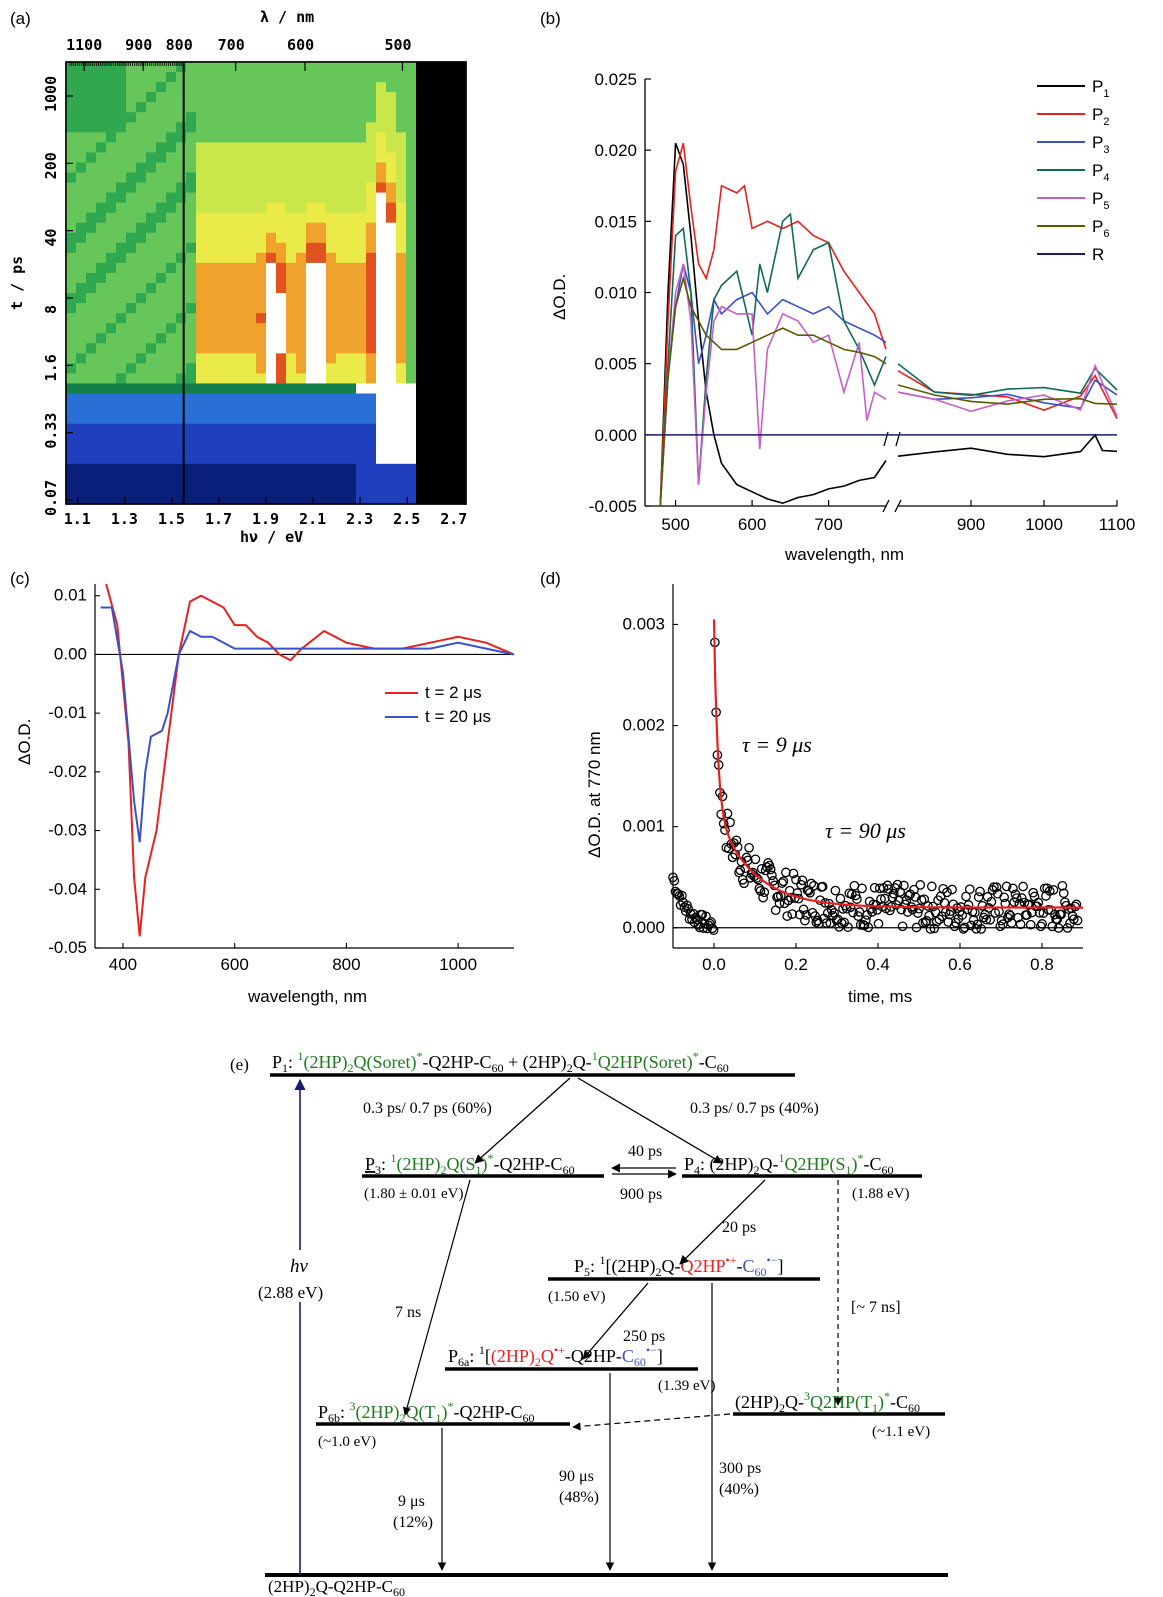 The height and width of the screenshot is (1597, 1163). Describe the element at coordinates (271, 537) in the screenshot. I see `x-axis-label: hν / eV` at that location.